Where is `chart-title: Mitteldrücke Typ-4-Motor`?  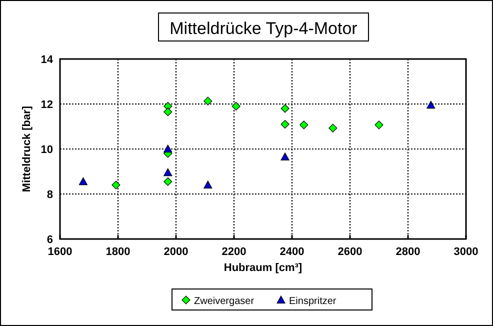 chart-title: Mitteldrücke Typ-4-Motor is located at coordinates (264, 28).